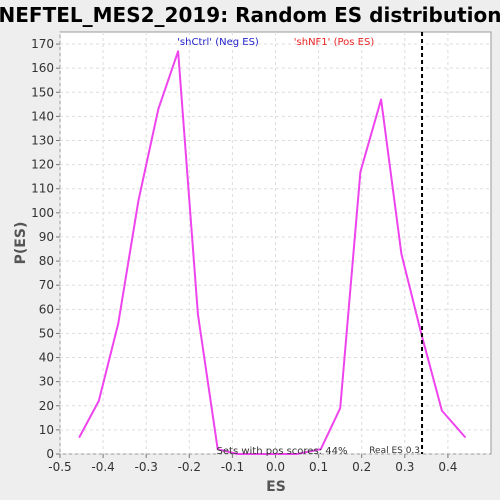 The image size is (500, 500). I want to click on x-axis-label: ES, so click(276, 487).